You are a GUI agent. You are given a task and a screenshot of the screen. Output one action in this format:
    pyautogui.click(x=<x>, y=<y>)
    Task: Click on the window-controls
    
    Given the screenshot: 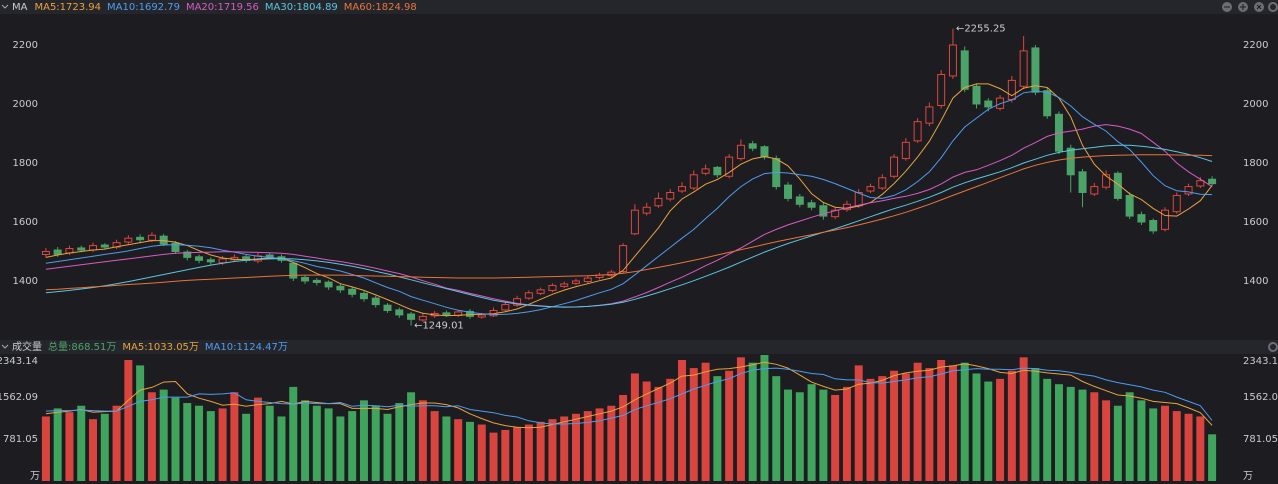 What is the action you would take?
    pyautogui.click(x=1250, y=177)
    